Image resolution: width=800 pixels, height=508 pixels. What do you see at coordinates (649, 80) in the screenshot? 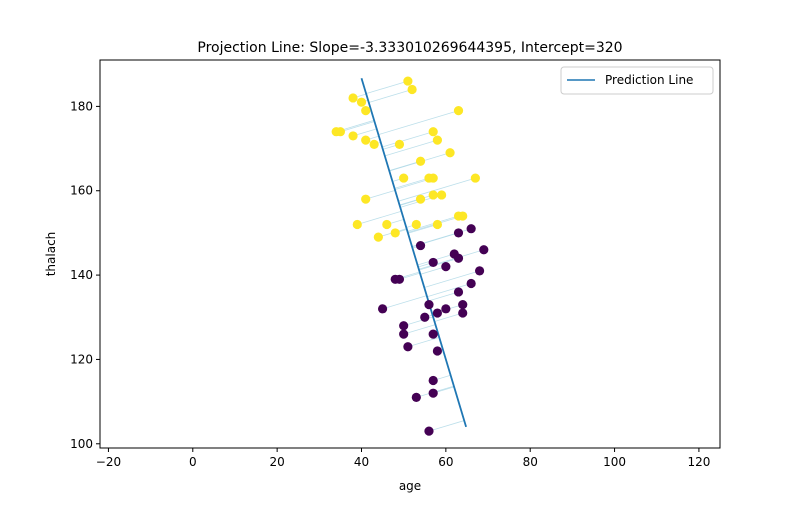
I see `legend-label: Prediction Line` at bounding box center [649, 80].